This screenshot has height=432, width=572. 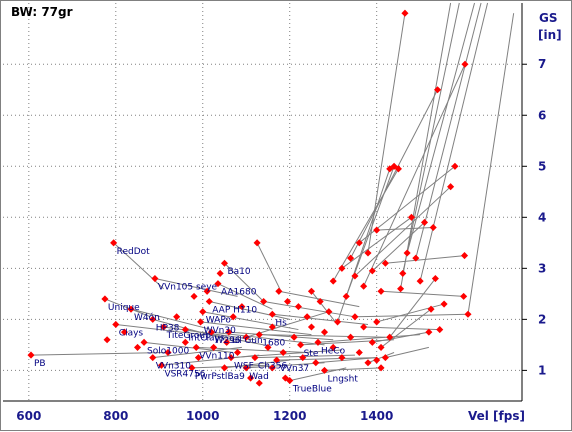 What do you see at coordinates (147, 317) in the screenshot?
I see `load-label: W4ón` at bounding box center [147, 317].